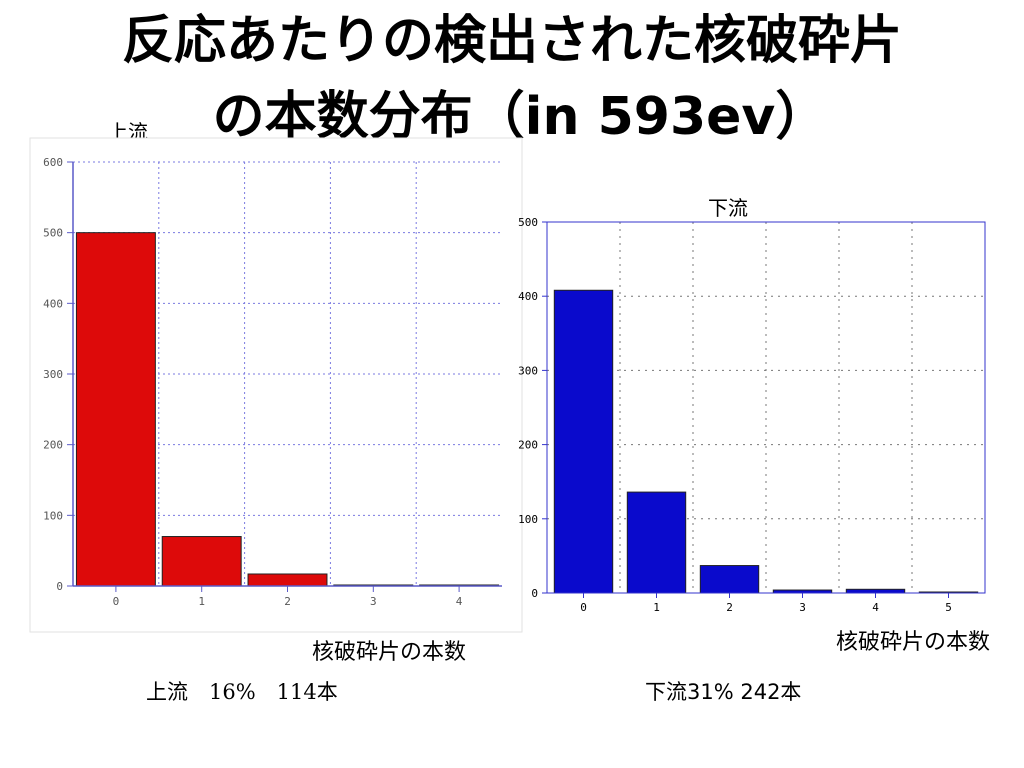 This screenshot has height=768, width=1024. What do you see at coordinates (53, 445) in the screenshot?
I see `upstream-ytick-label: 200` at bounding box center [53, 445].